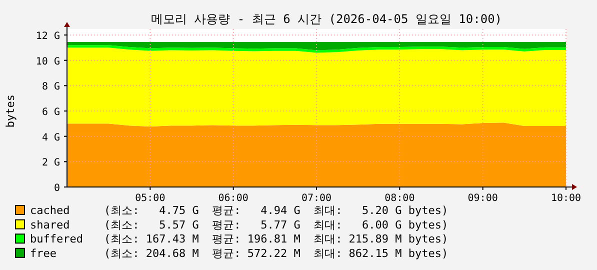 The image size is (597, 270). I want to click on y-tick-label: 10 G, so click(48, 62).